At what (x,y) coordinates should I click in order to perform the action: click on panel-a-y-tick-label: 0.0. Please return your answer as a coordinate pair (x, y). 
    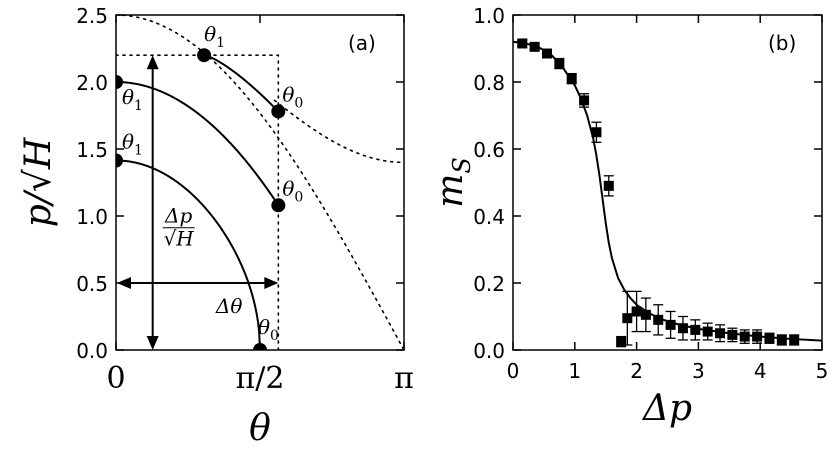
    Looking at the image, I should click on (92, 351).